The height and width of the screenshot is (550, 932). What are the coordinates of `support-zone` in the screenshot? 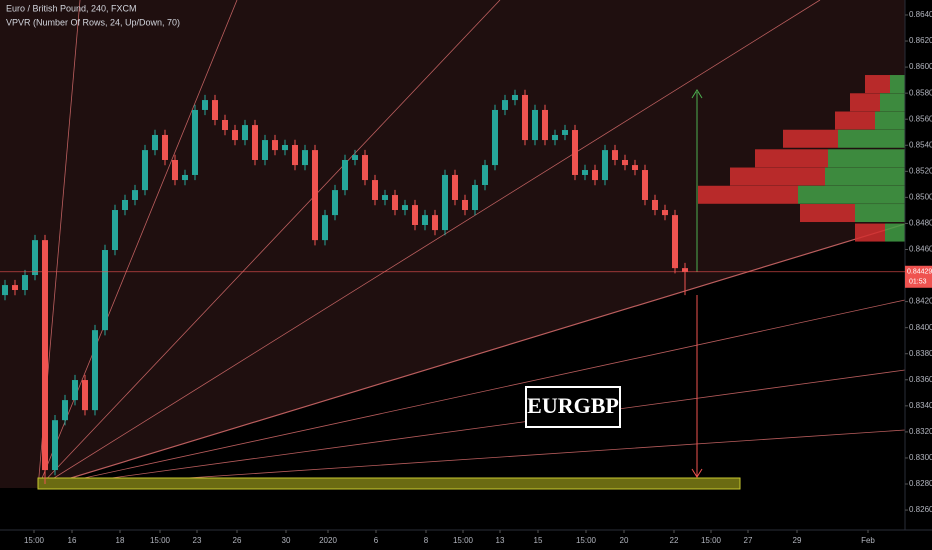 It's located at (389, 483).